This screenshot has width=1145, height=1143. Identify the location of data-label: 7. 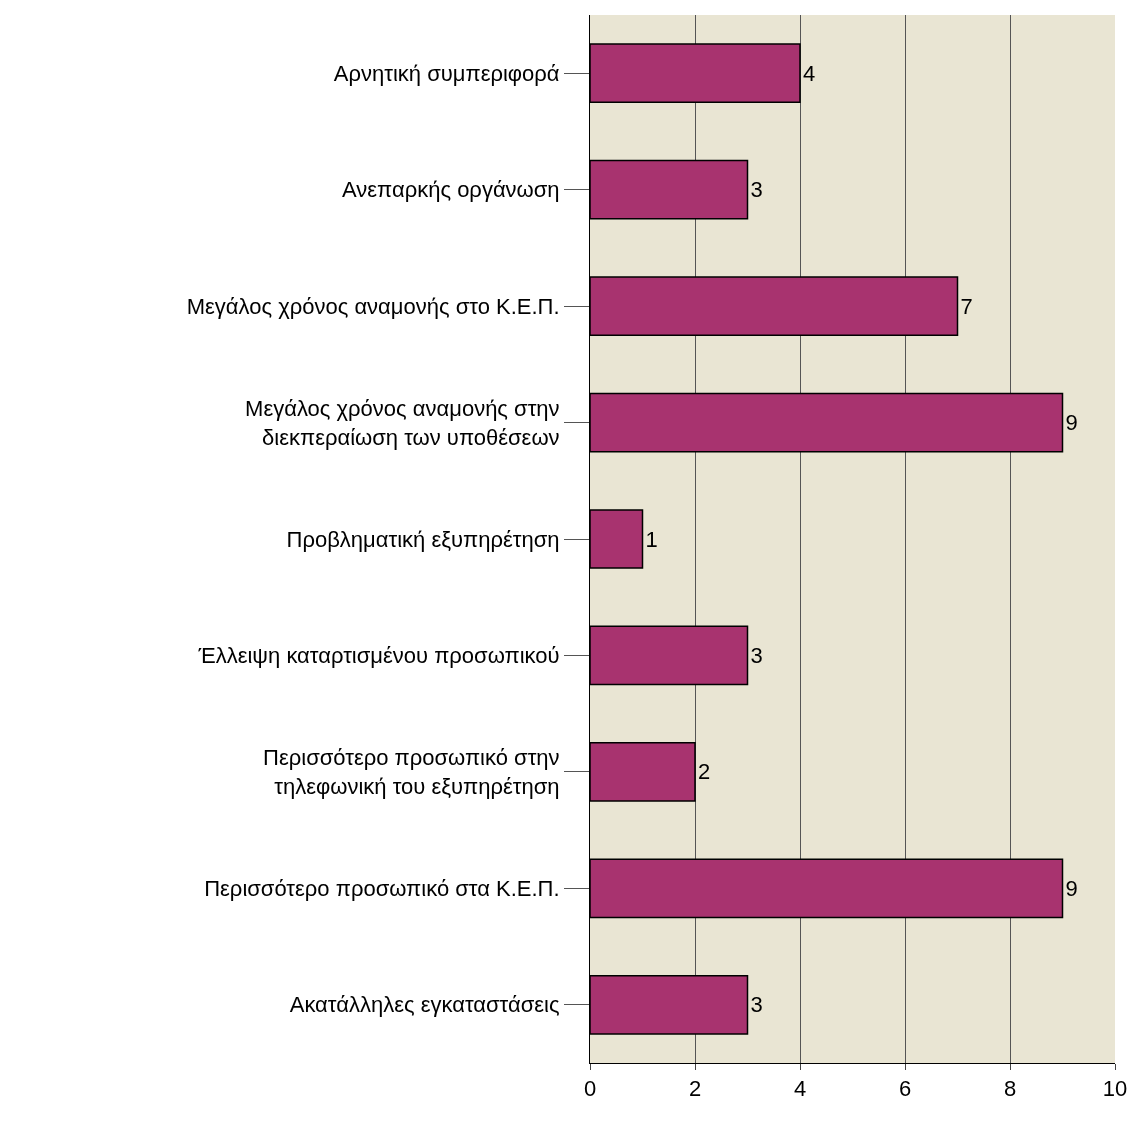
(966, 306).